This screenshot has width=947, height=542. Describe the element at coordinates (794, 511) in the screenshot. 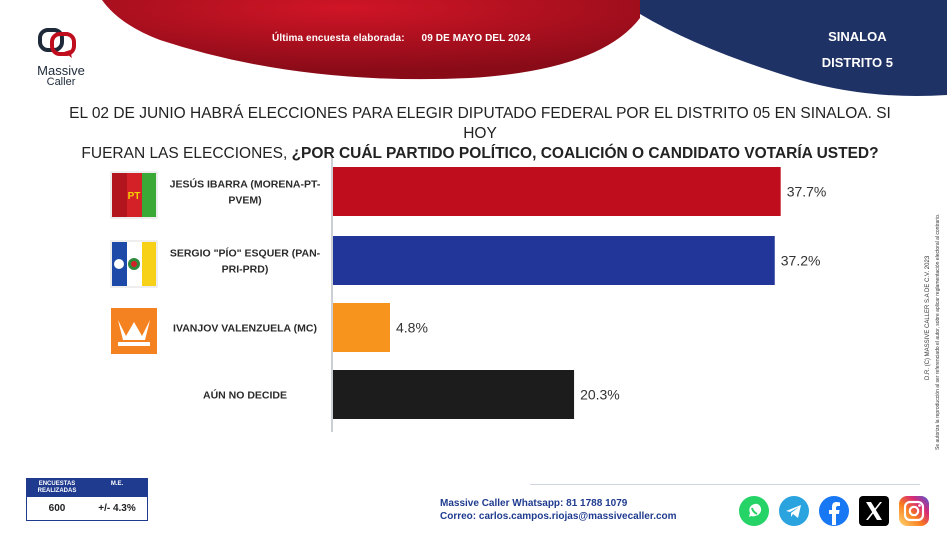

I see `telegram-icon` at that location.